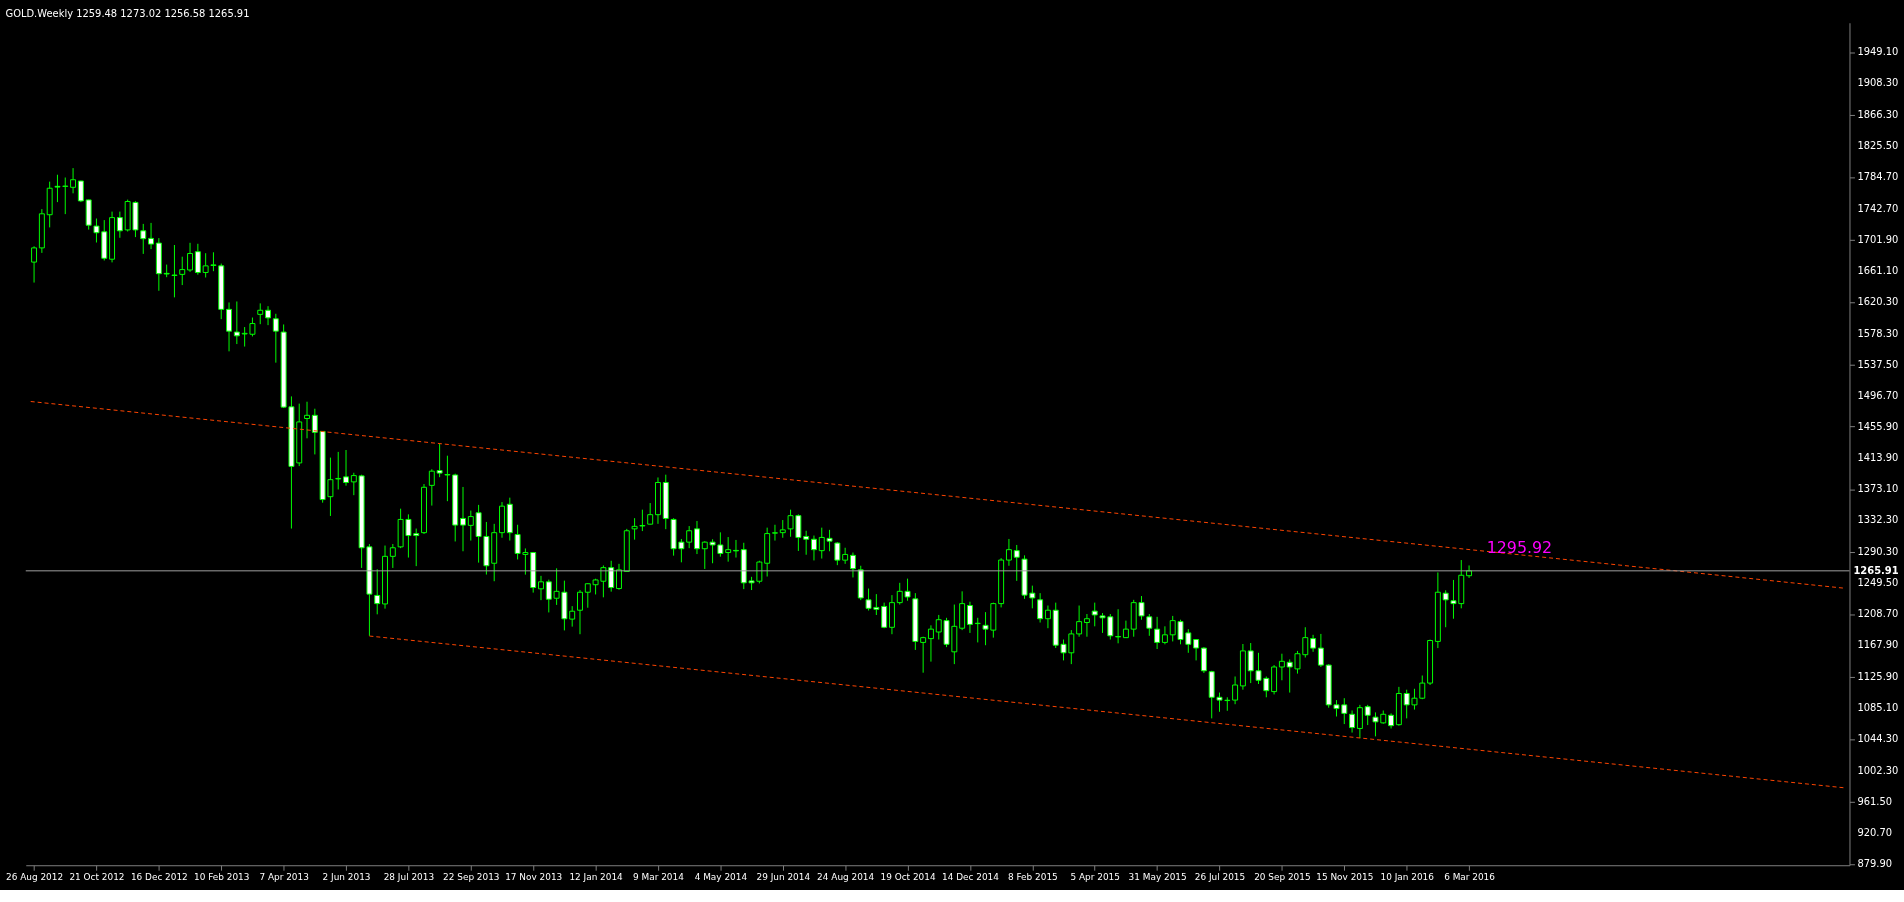  I want to click on annotation: 1295.92, so click(1519, 548).